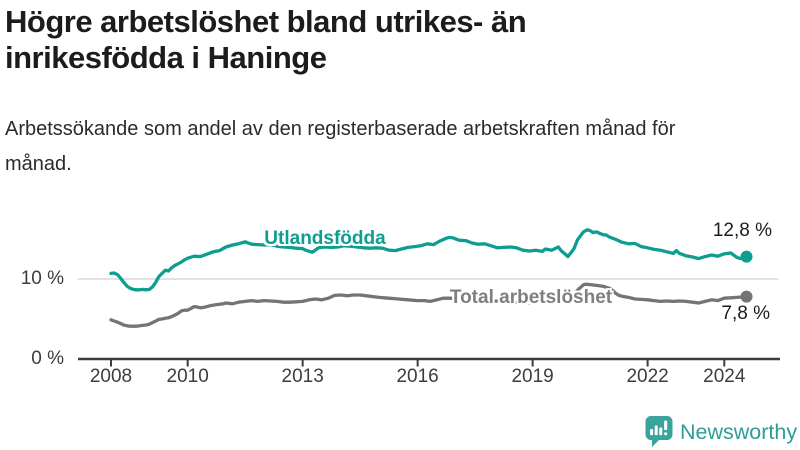 Image resolution: width=800 pixels, height=450 pixels. I want to click on x-axis-tick-label-2016: 2016, so click(417, 376).